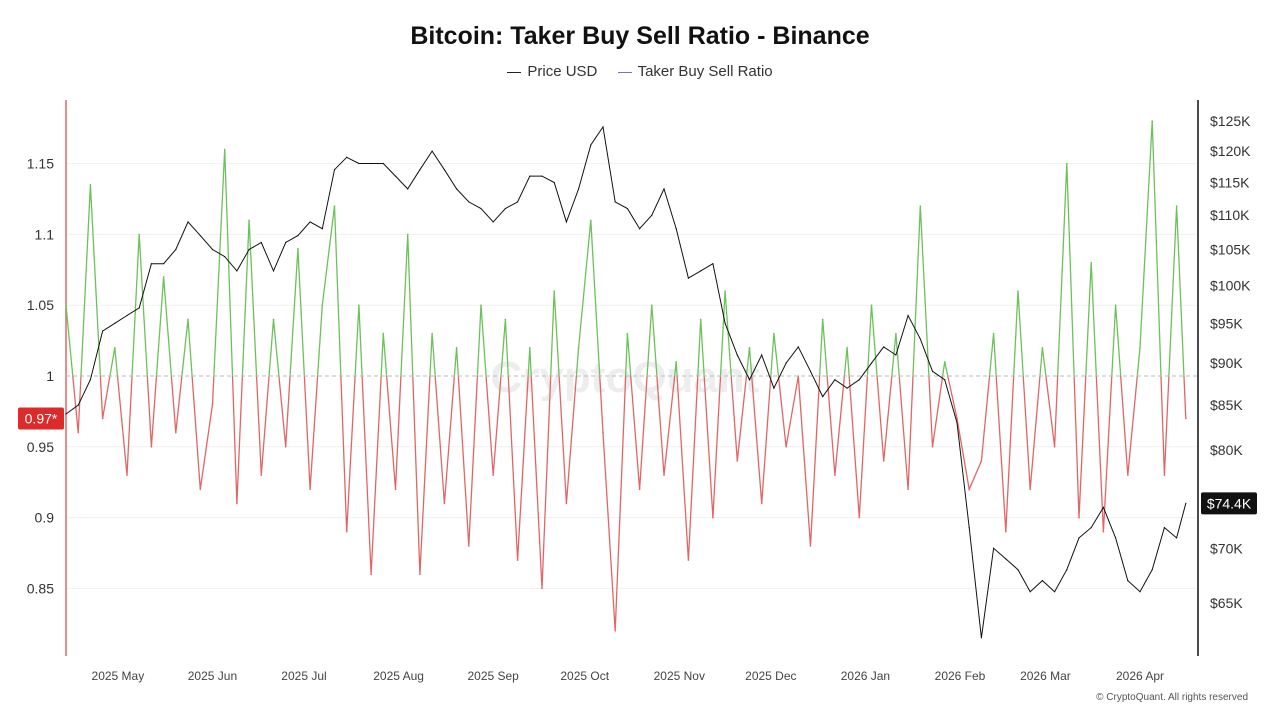 The height and width of the screenshot is (720, 1280). Describe the element at coordinates (584, 676) in the screenshot. I see `x-axis-tick: 2025 Oct` at that location.